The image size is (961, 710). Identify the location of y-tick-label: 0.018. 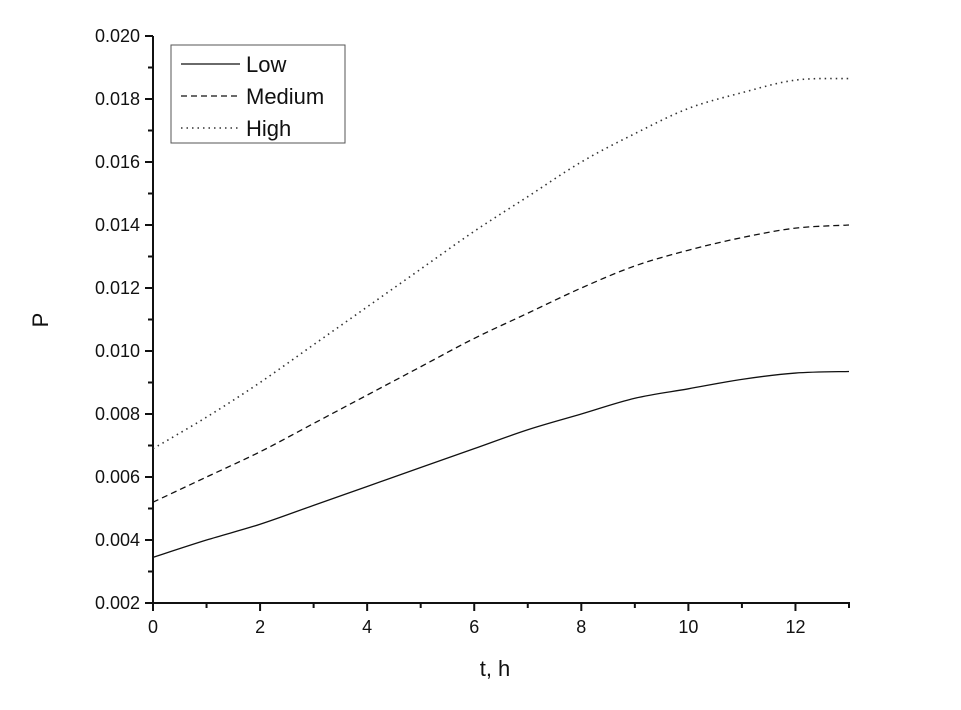
(117, 99).